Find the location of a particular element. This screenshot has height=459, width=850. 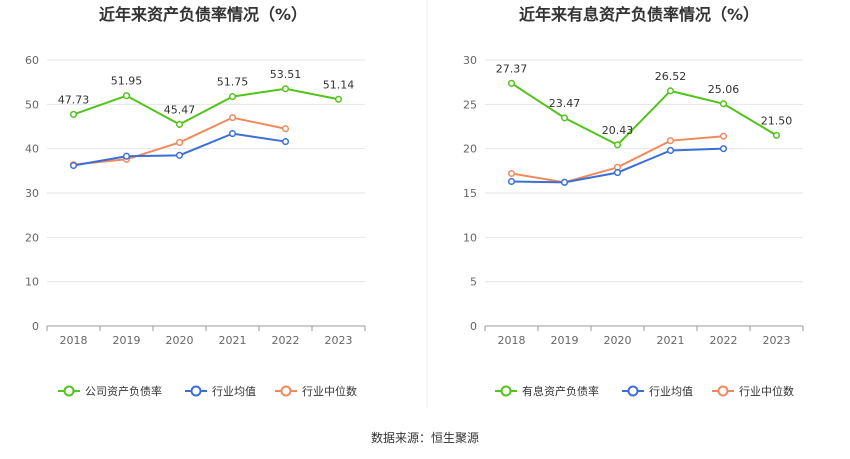

chart-title: 近年来资产负债率情况（%） is located at coordinates (203, 14).